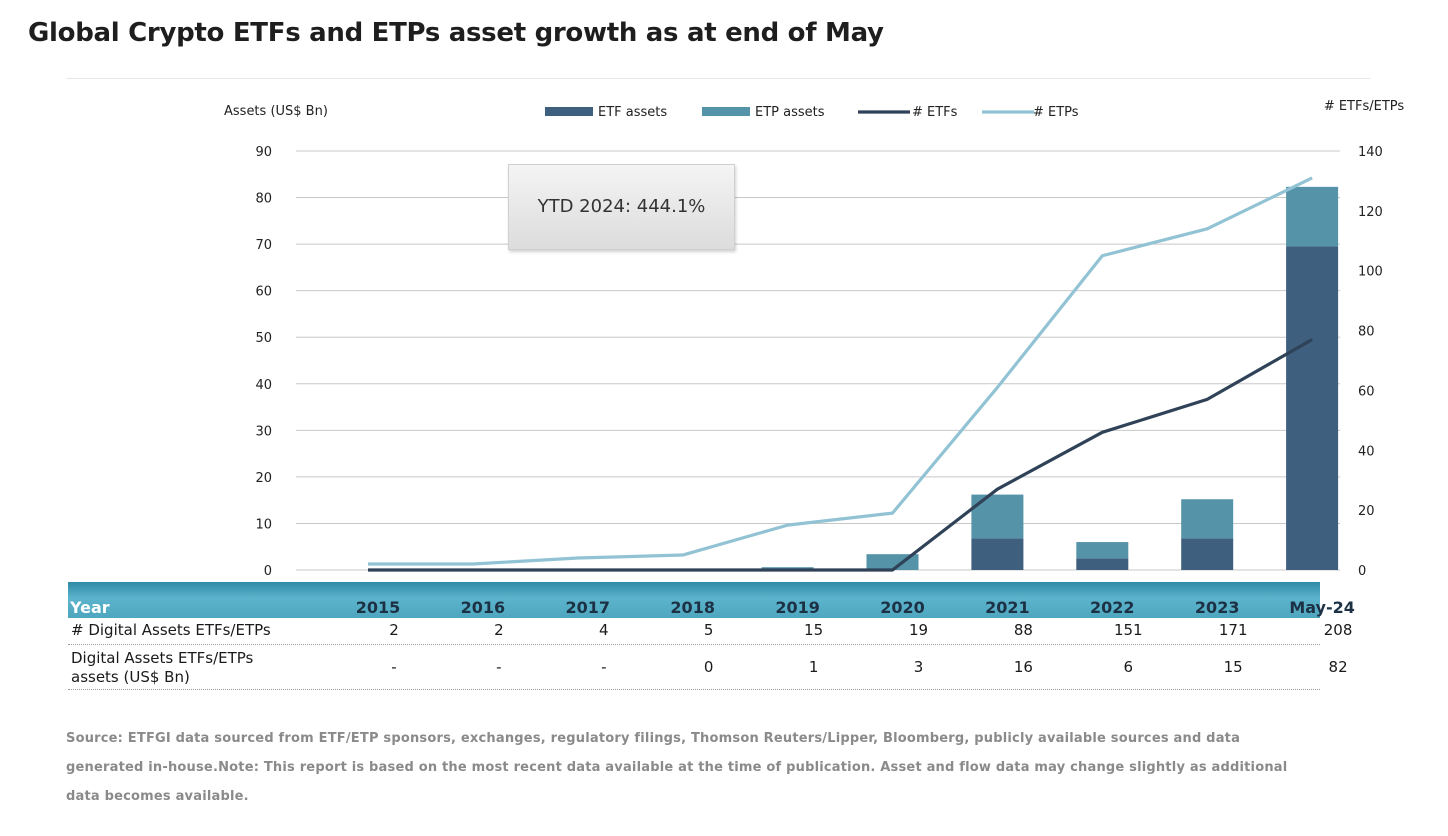  What do you see at coordinates (935, 112) in the screenshot?
I see `legend-etfs-count-label: # ETFs` at bounding box center [935, 112].